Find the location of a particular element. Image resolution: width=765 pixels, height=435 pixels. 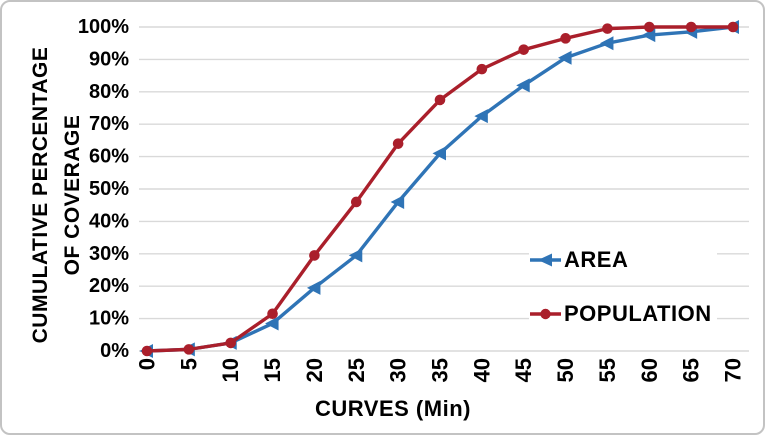

x-tick-label: 10 is located at coordinates (230, 370).